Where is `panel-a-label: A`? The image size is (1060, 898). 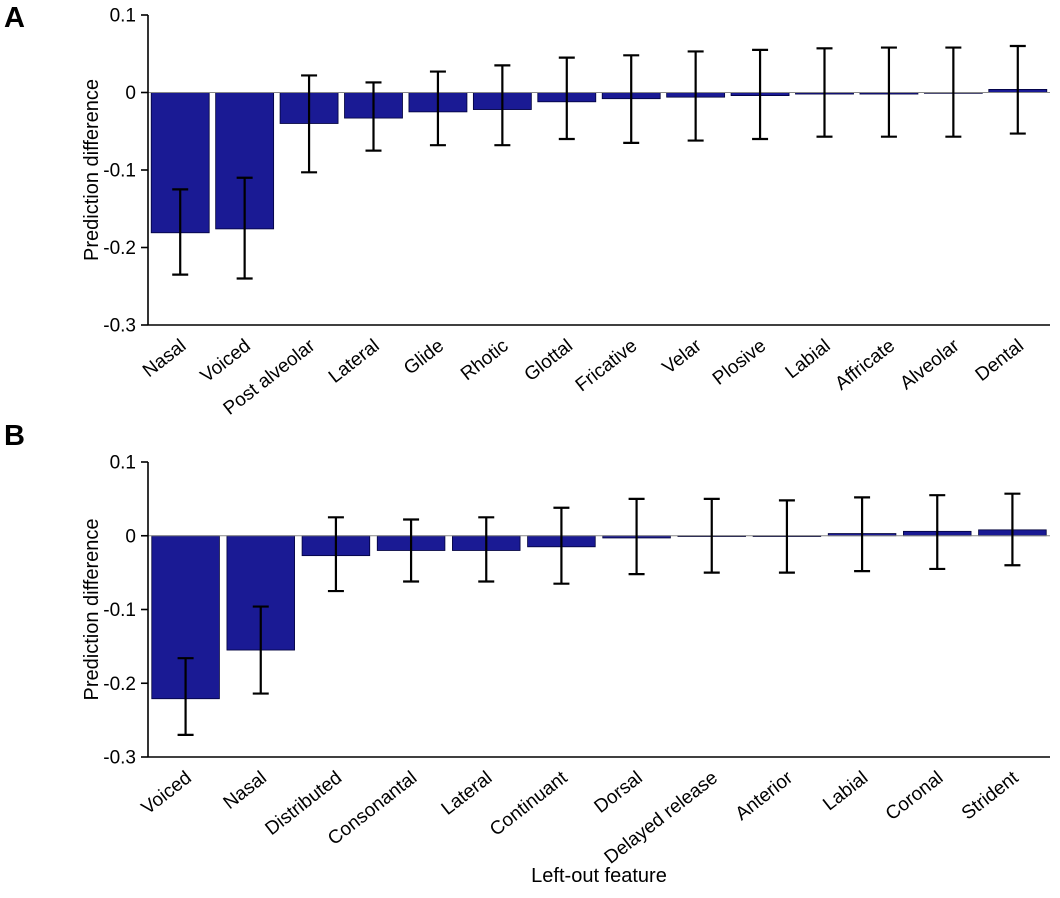
panel-a-label: A is located at coordinates (14, 18).